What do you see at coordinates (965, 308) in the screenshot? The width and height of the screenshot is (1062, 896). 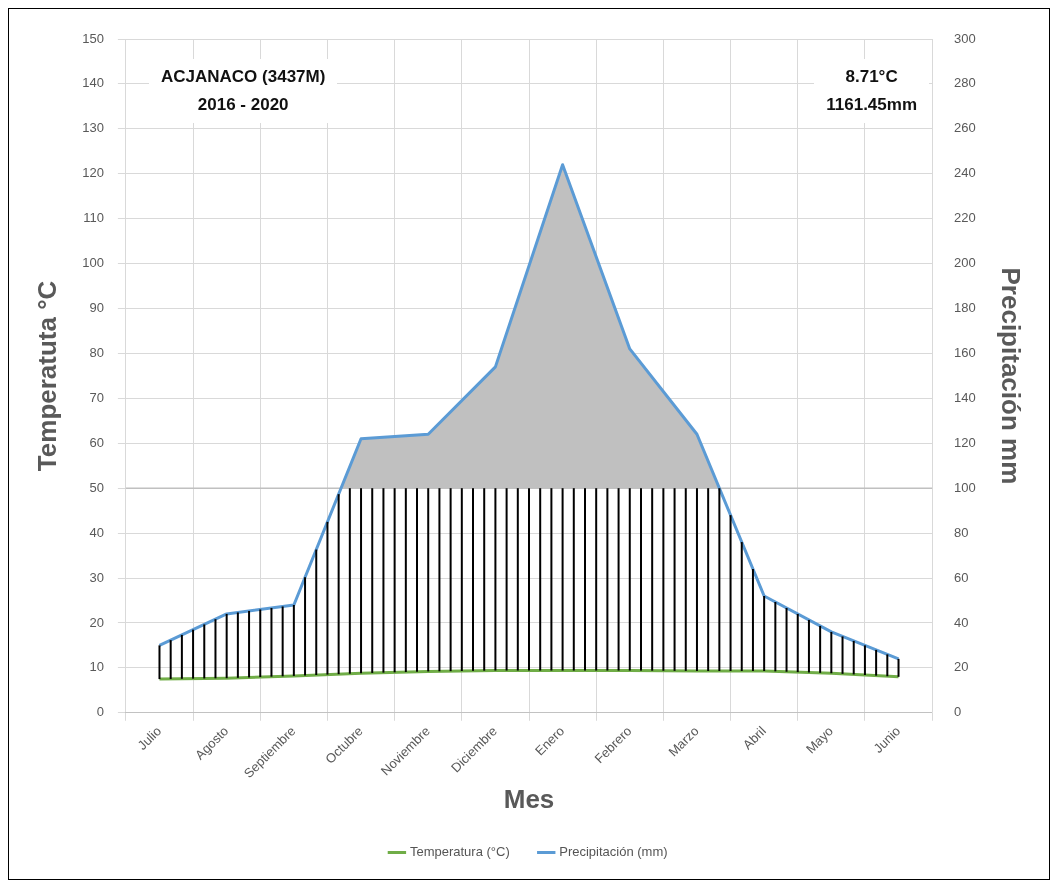 I see `y2-tick-label: 180` at bounding box center [965, 308].